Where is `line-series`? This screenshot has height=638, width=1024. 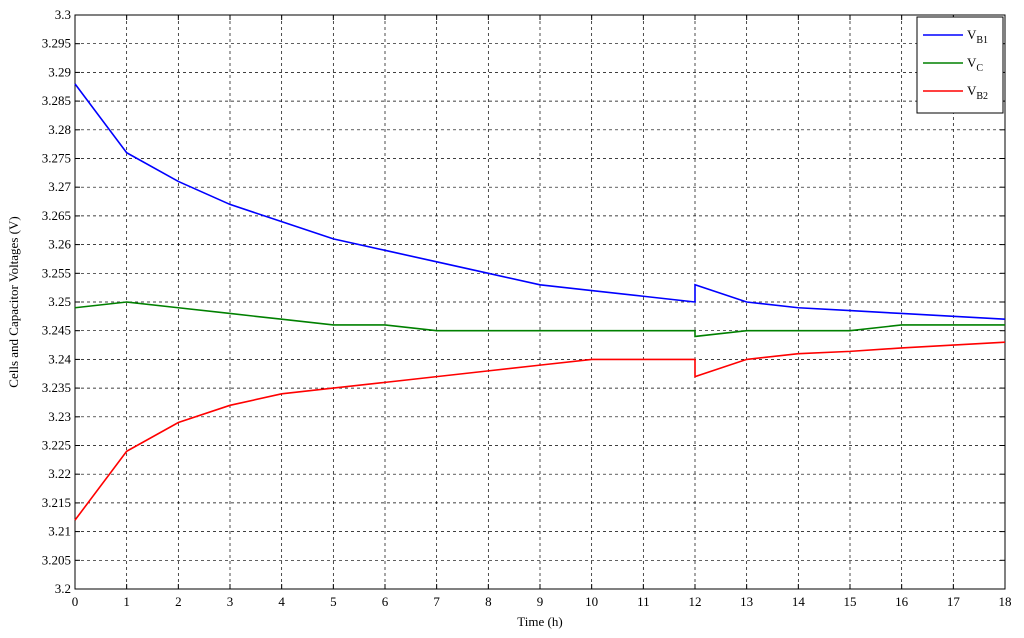 line-series is located at coordinates (539, 319).